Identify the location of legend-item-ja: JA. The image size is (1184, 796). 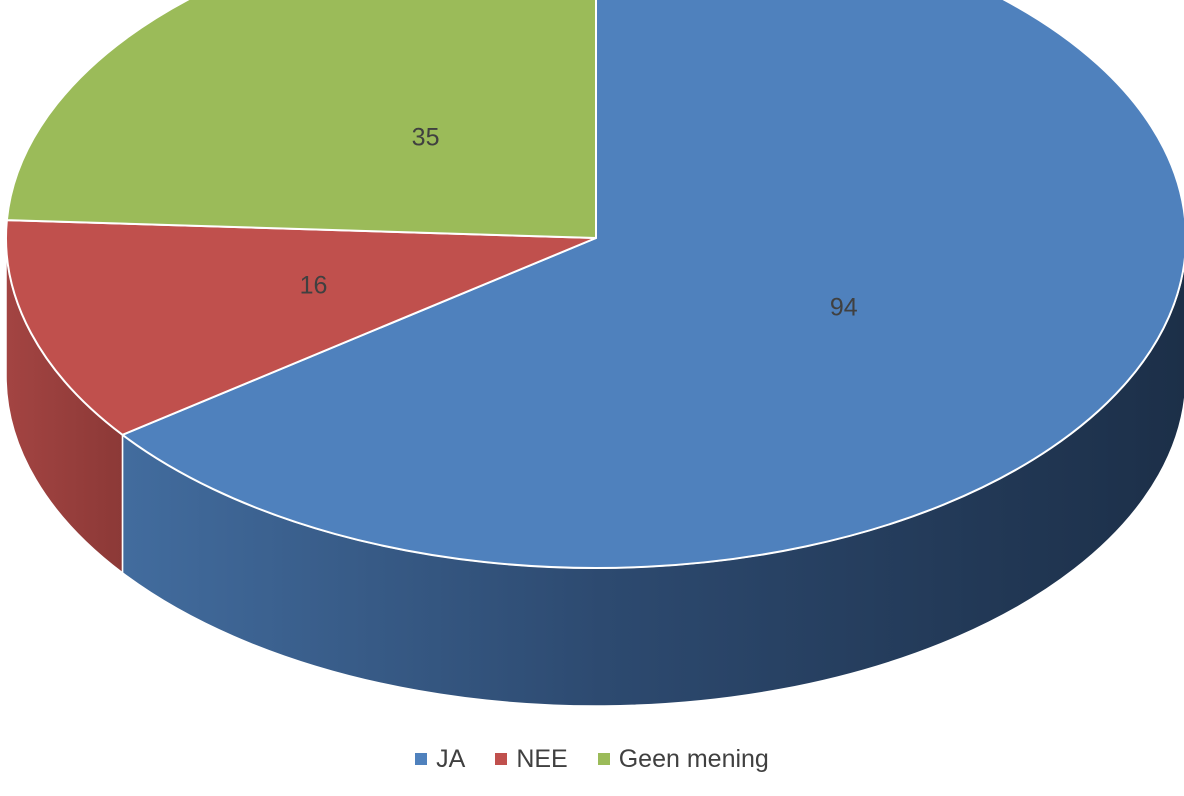
(440, 759).